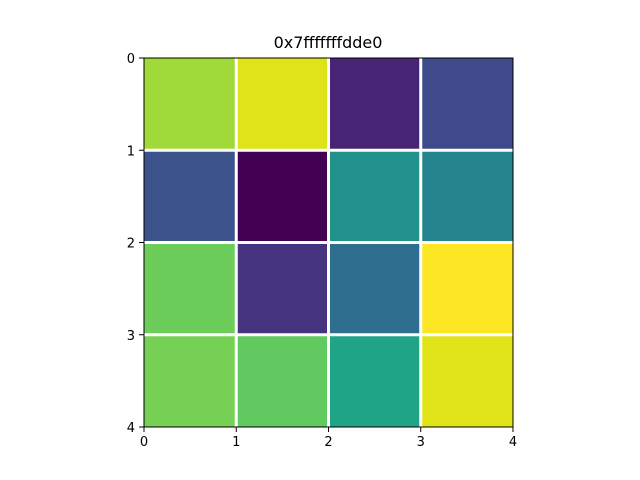  I want to click on x-tick-label: 4, so click(513, 442).